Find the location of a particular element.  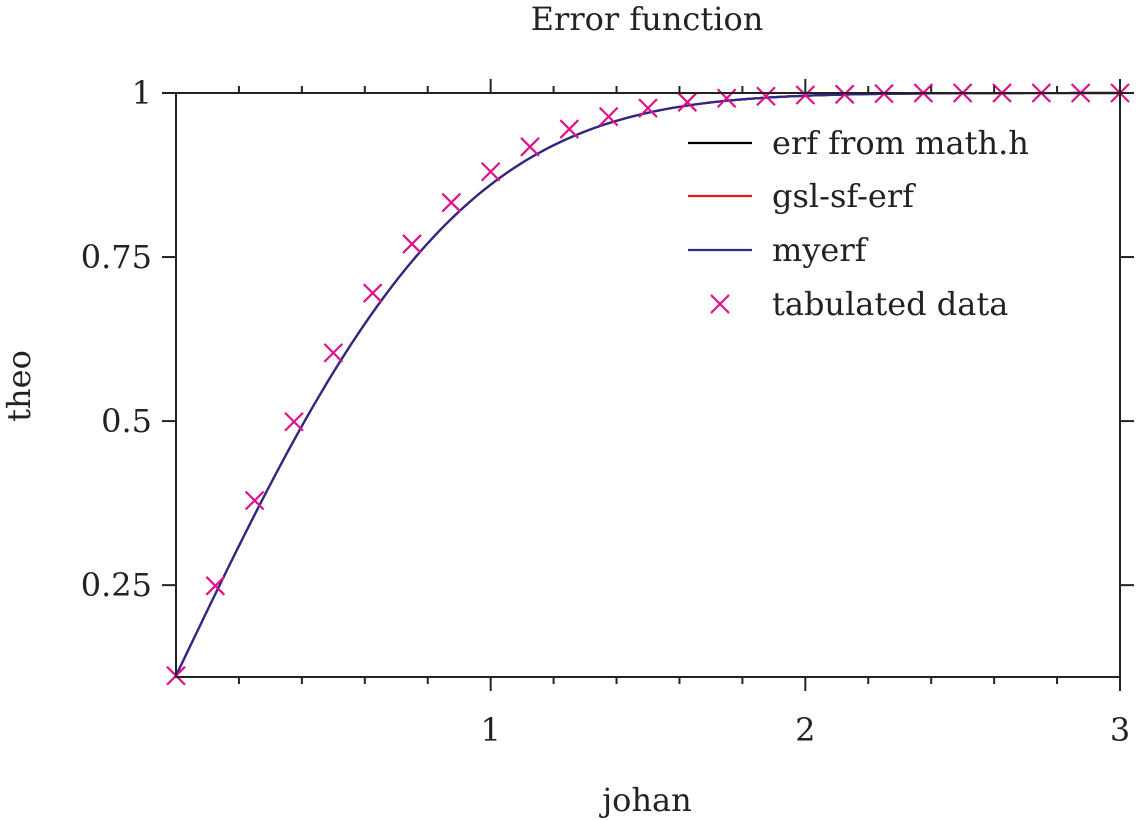

legend-swatch is located at coordinates (720, 304).